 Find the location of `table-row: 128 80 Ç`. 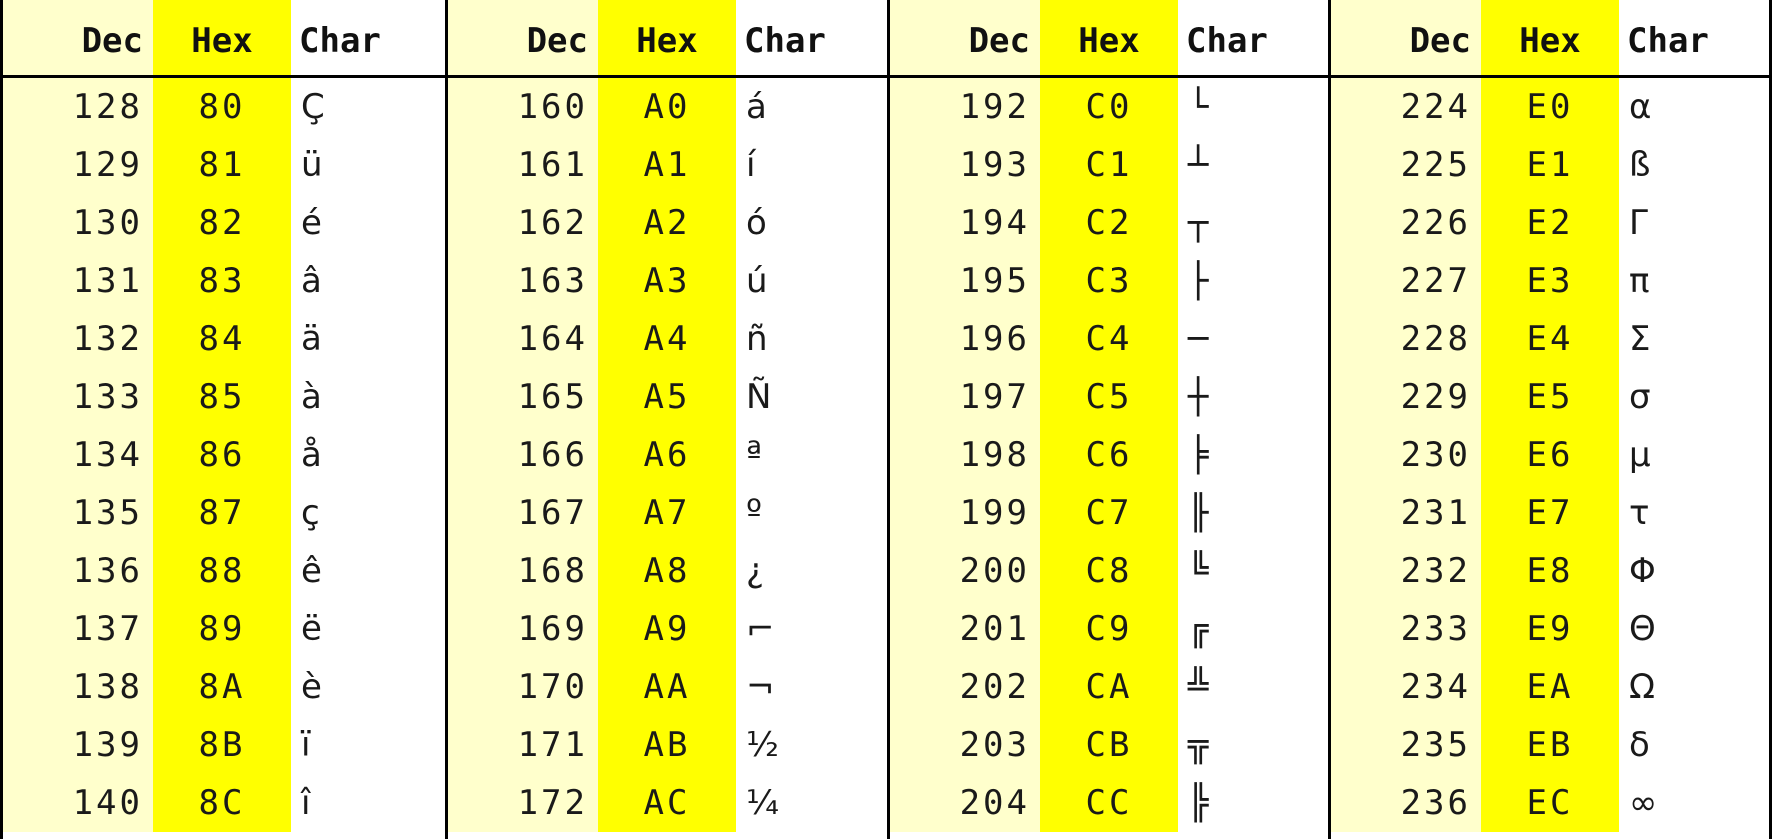

table-row: 128 80 Ç is located at coordinates (224, 107).